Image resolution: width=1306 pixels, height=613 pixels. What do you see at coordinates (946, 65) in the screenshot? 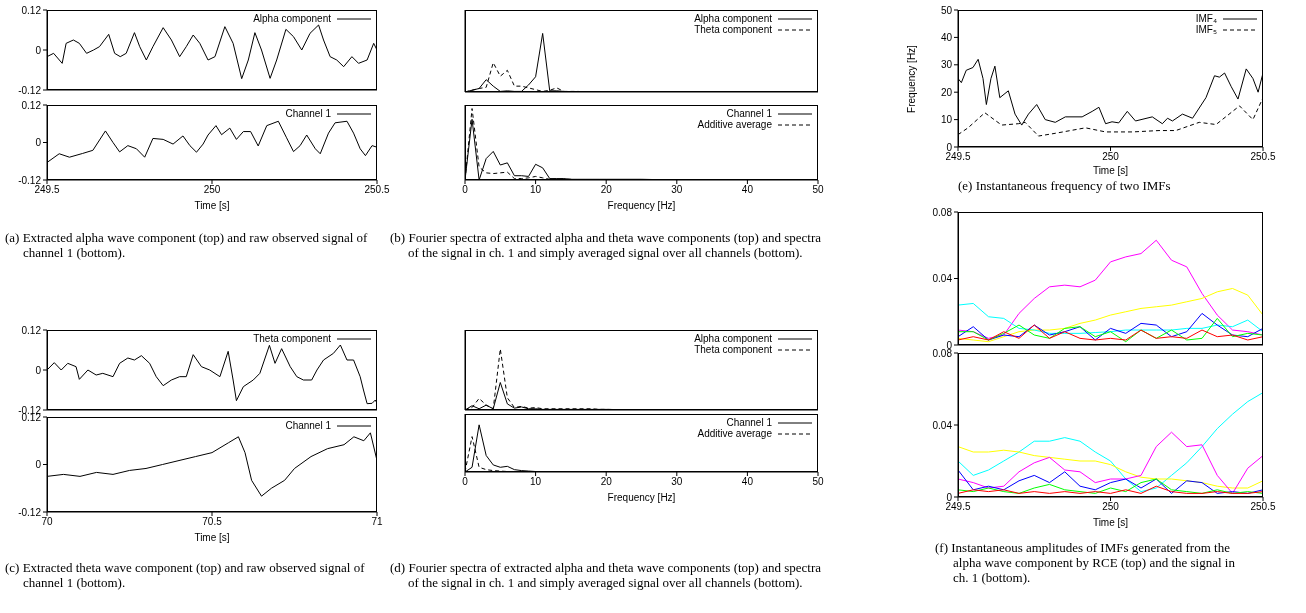
I see `y-tick-label: 30` at bounding box center [946, 65].